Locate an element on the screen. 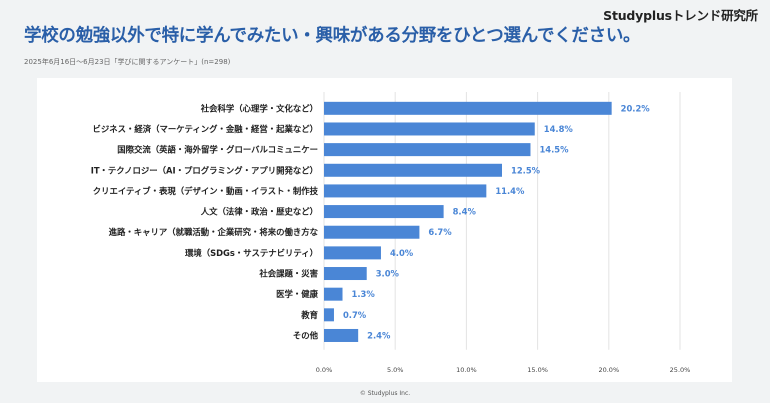  x-tick-label: 25.0% is located at coordinates (680, 370).